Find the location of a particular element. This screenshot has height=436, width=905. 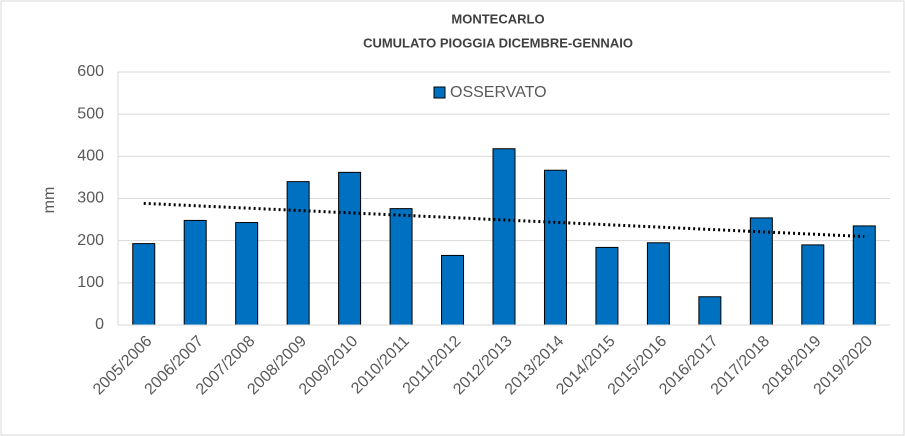

y-tick-label: 300 is located at coordinates (90, 198).